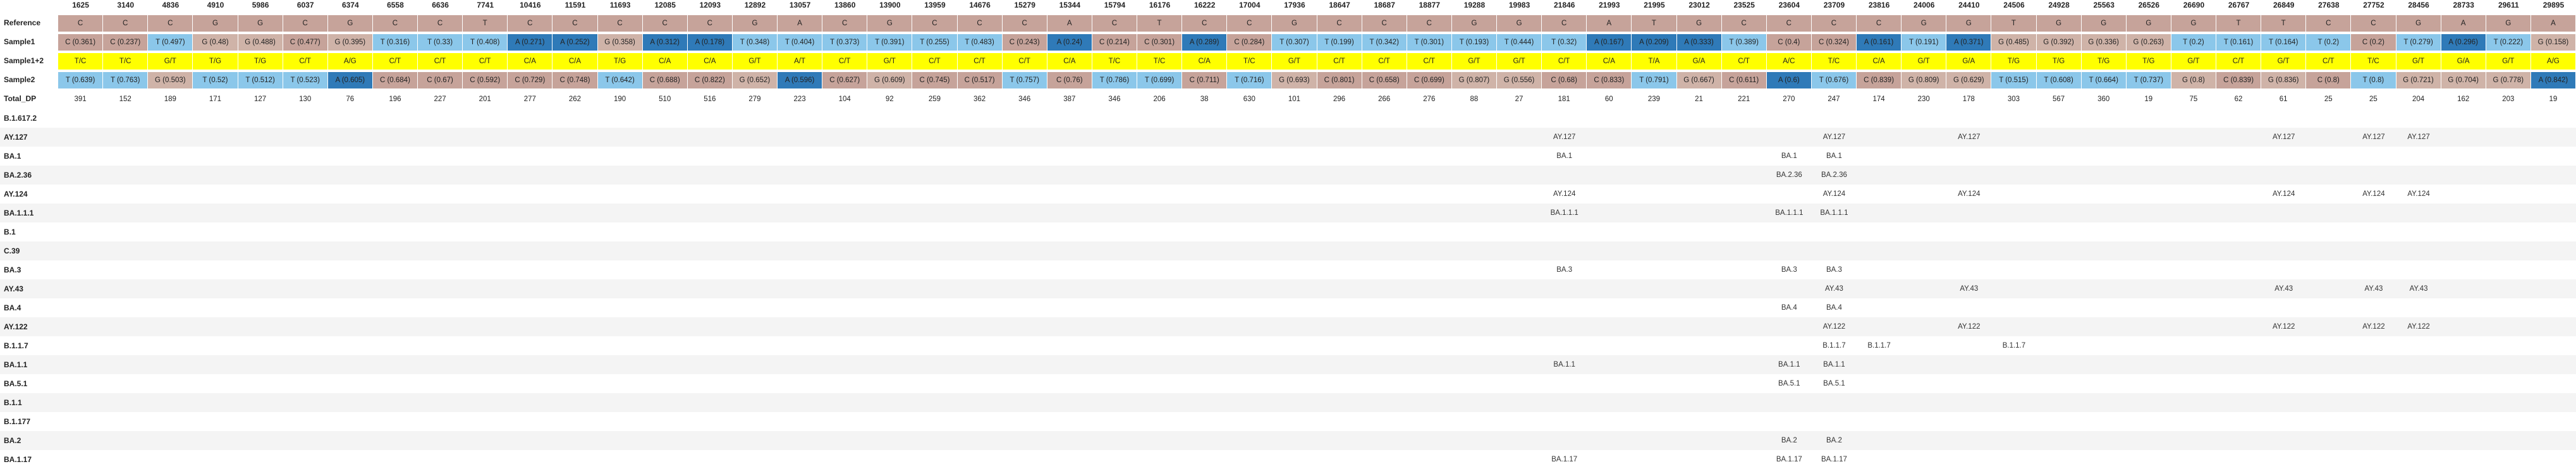 This screenshot has width=2576, height=469. What do you see at coordinates (665, 5) in the screenshot?
I see `column-position-header: 12085` at bounding box center [665, 5].